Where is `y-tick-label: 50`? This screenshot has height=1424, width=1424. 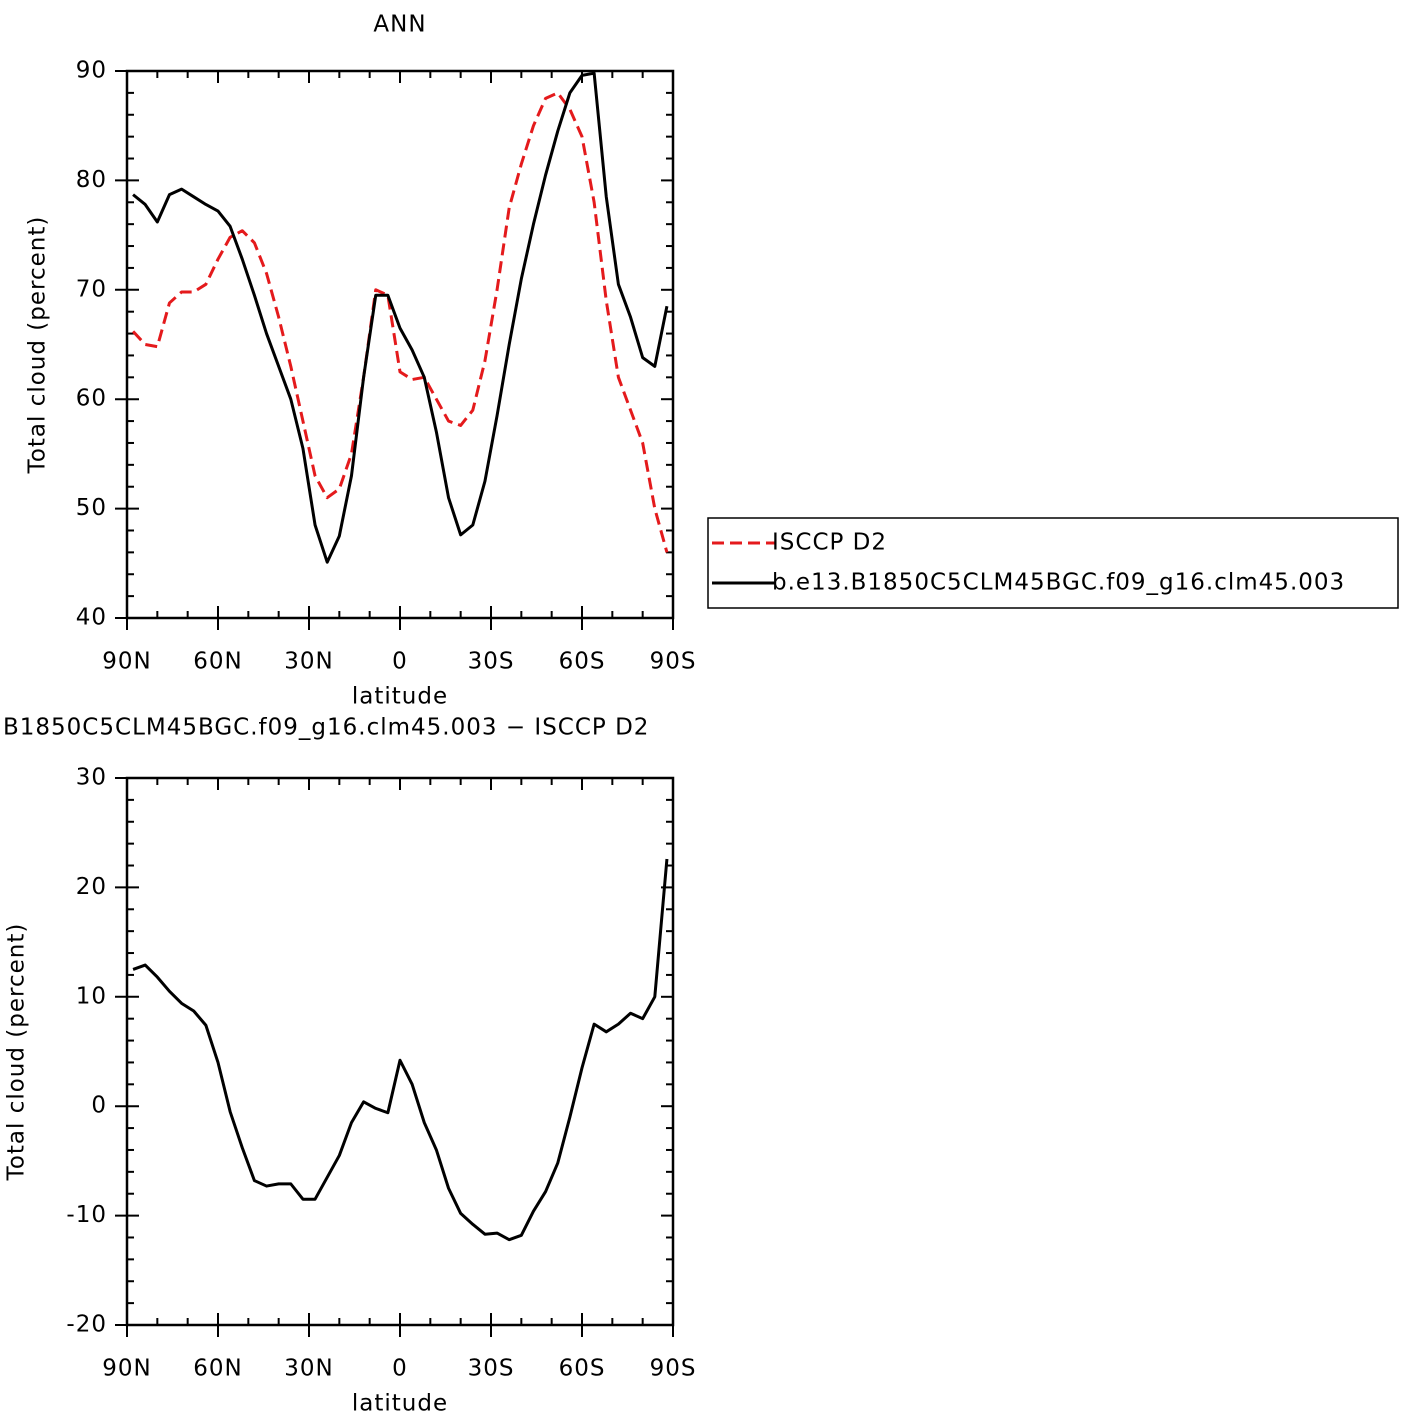
y-tick-label: 50 is located at coordinates (91, 508).